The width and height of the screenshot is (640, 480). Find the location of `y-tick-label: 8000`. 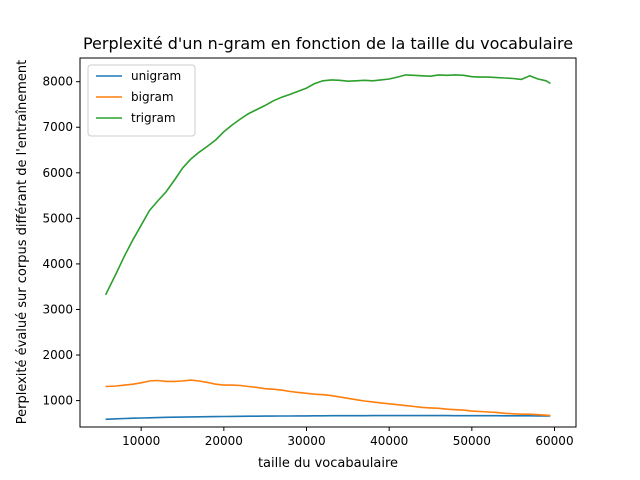

y-tick-label: 8000 is located at coordinates (57, 82).